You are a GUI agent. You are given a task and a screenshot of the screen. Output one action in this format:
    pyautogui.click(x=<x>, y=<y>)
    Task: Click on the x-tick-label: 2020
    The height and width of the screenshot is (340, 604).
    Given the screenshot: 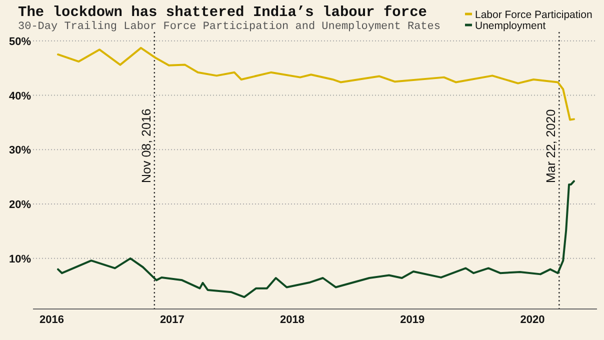 What is the action you would take?
    pyautogui.click(x=532, y=320)
    